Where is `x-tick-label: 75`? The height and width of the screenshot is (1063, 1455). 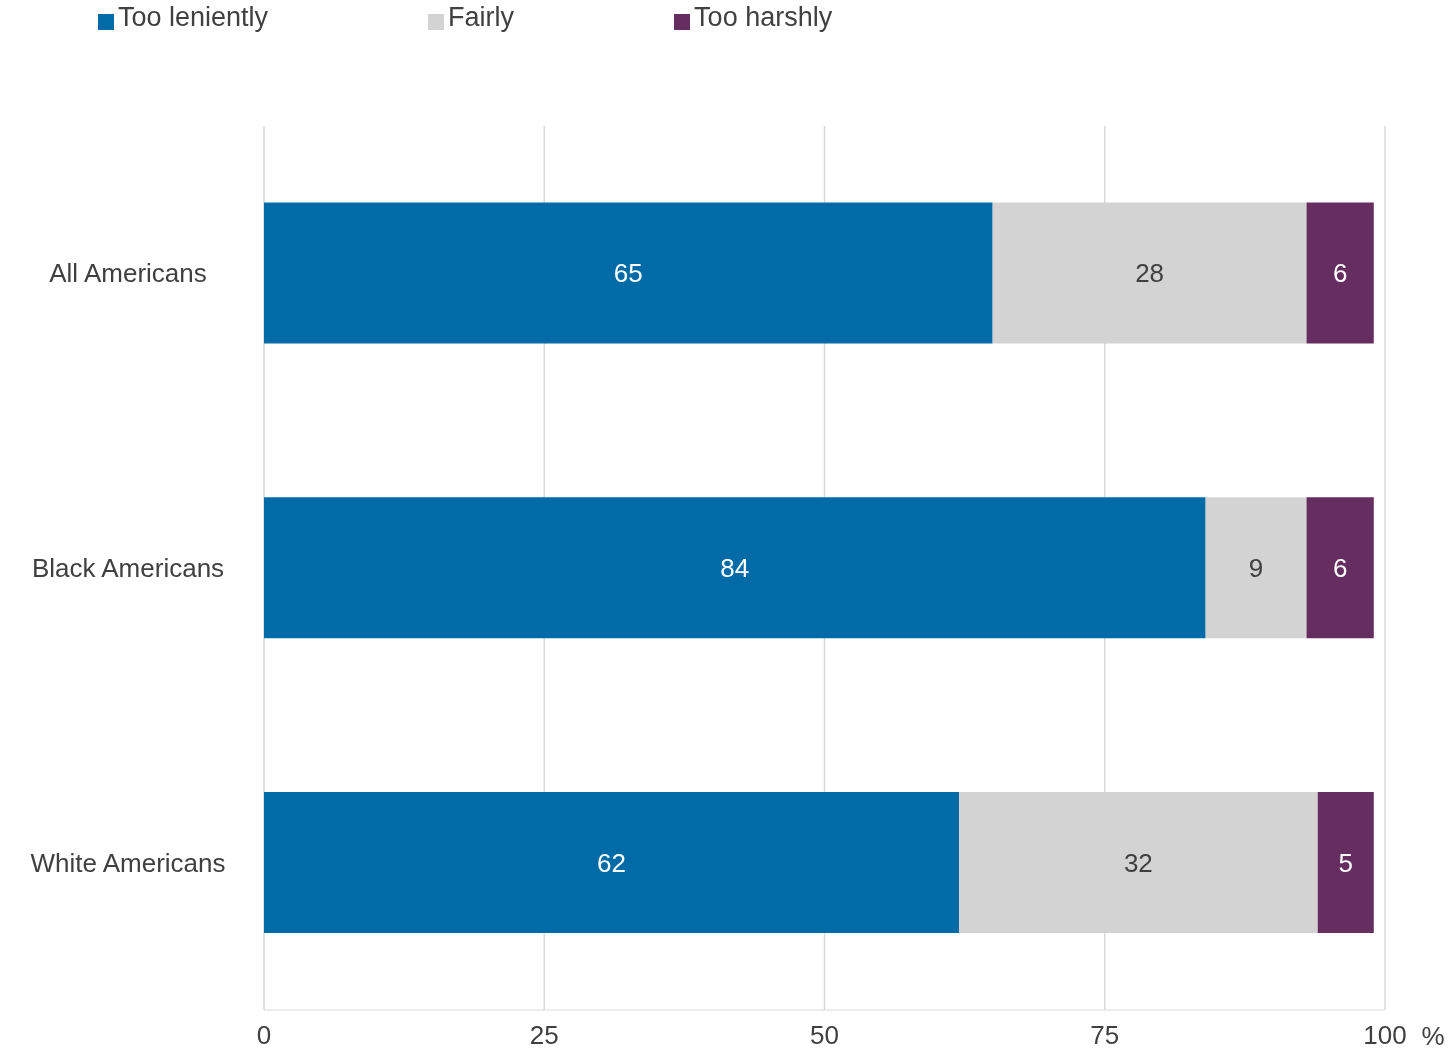
x-tick-label: 75 is located at coordinates (1105, 1035).